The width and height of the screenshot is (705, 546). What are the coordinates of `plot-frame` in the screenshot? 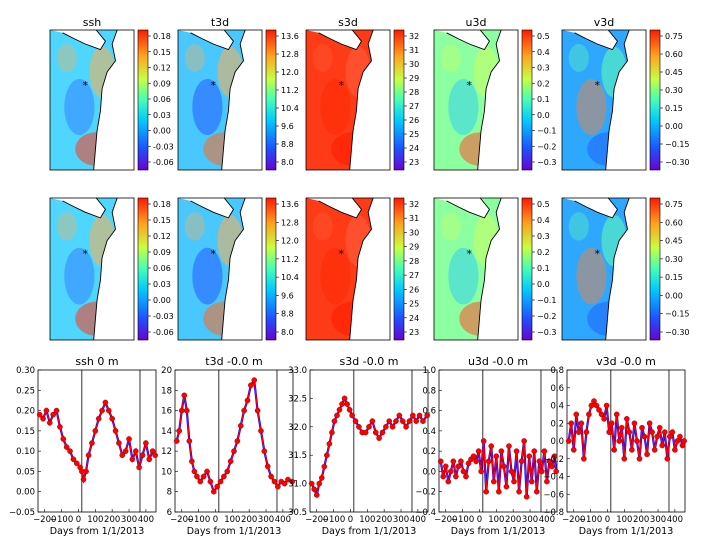 It's located at (97, 441).